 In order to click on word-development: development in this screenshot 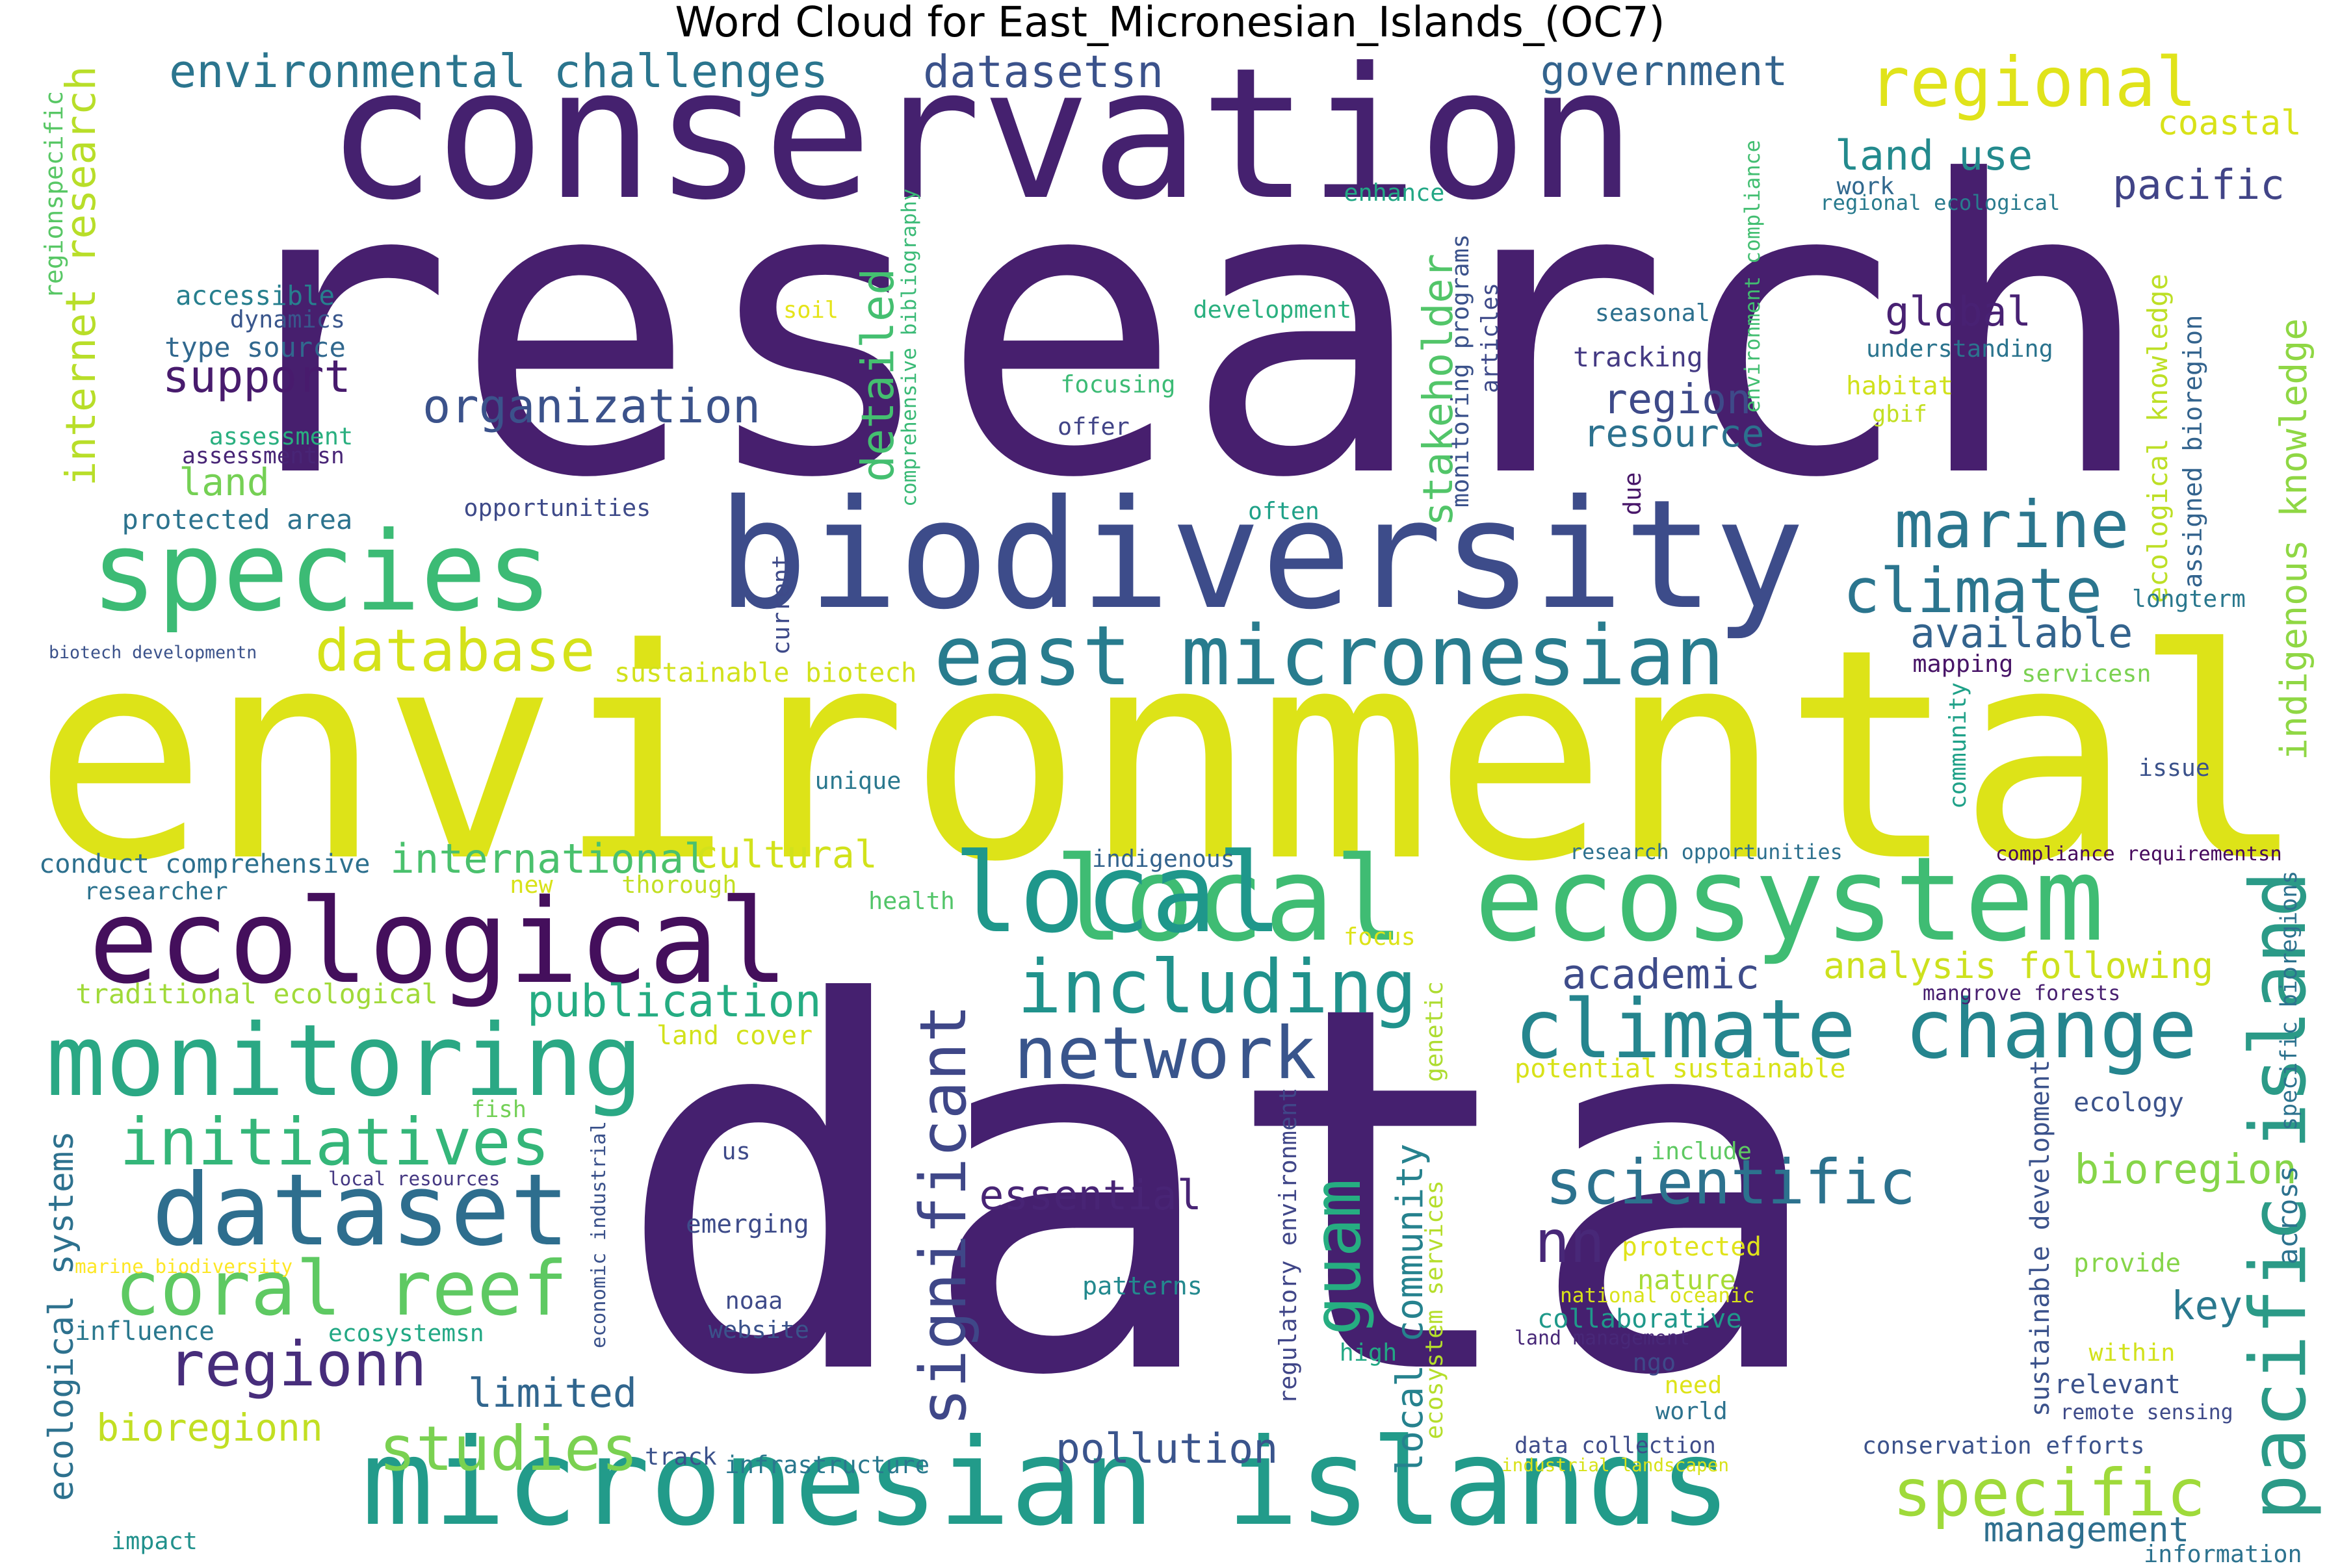, I will do `click(1273, 310)`.